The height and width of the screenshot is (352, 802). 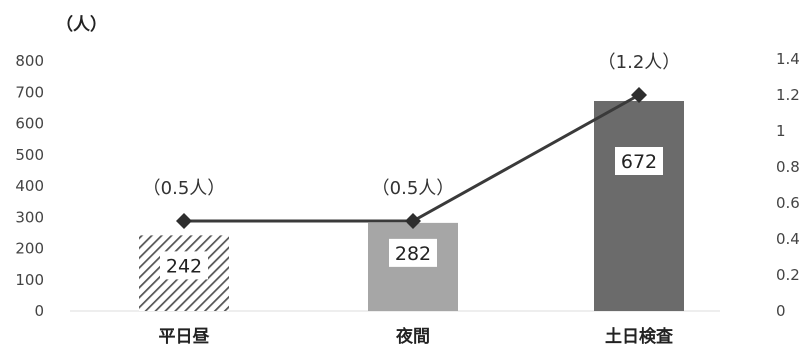 What do you see at coordinates (29, 217) in the screenshot?
I see `left-tick-label: 300` at bounding box center [29, 217].